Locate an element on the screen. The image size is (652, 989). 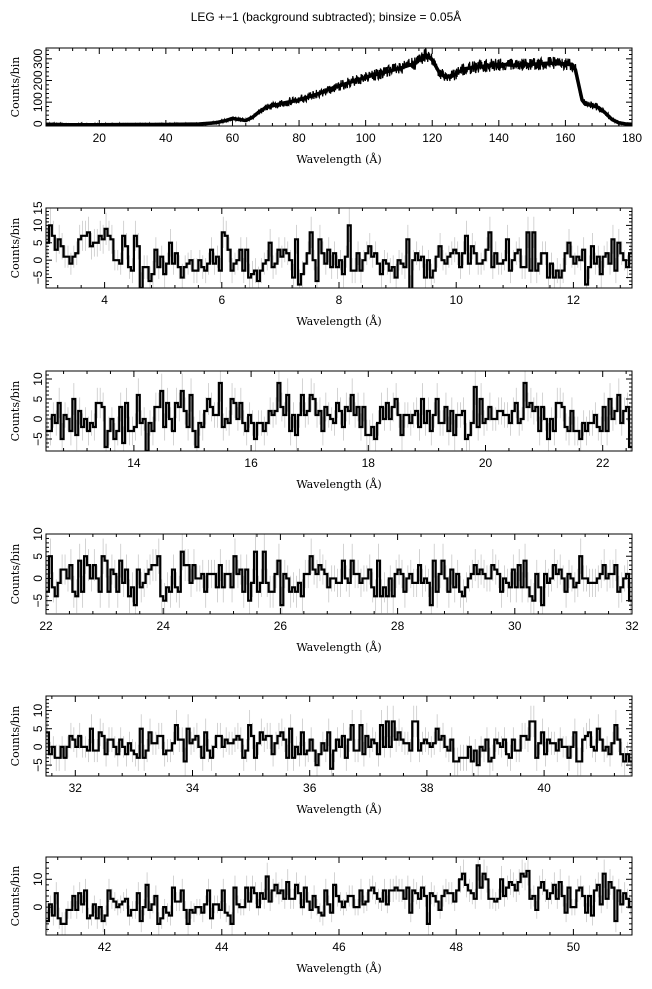
panel-2: 4 6 8 10 12 −5 0 5 10 15 Wavelength (Å) Counts/bin is located at coordinates (321, 264).